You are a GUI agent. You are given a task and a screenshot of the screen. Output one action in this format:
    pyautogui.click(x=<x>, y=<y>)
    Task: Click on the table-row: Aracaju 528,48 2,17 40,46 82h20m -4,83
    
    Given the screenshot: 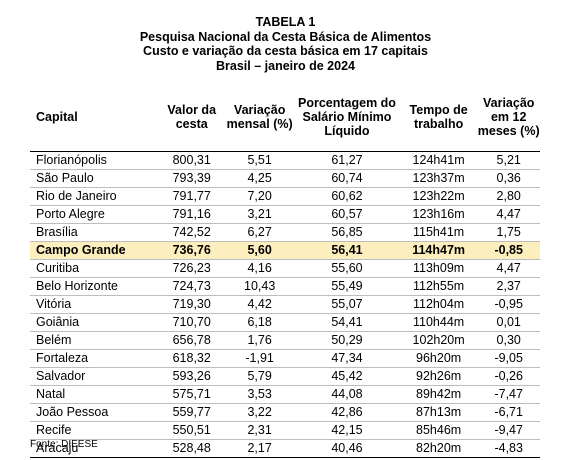 What is the action you would take?
    pyautogui.click(x=285, y=448)
    